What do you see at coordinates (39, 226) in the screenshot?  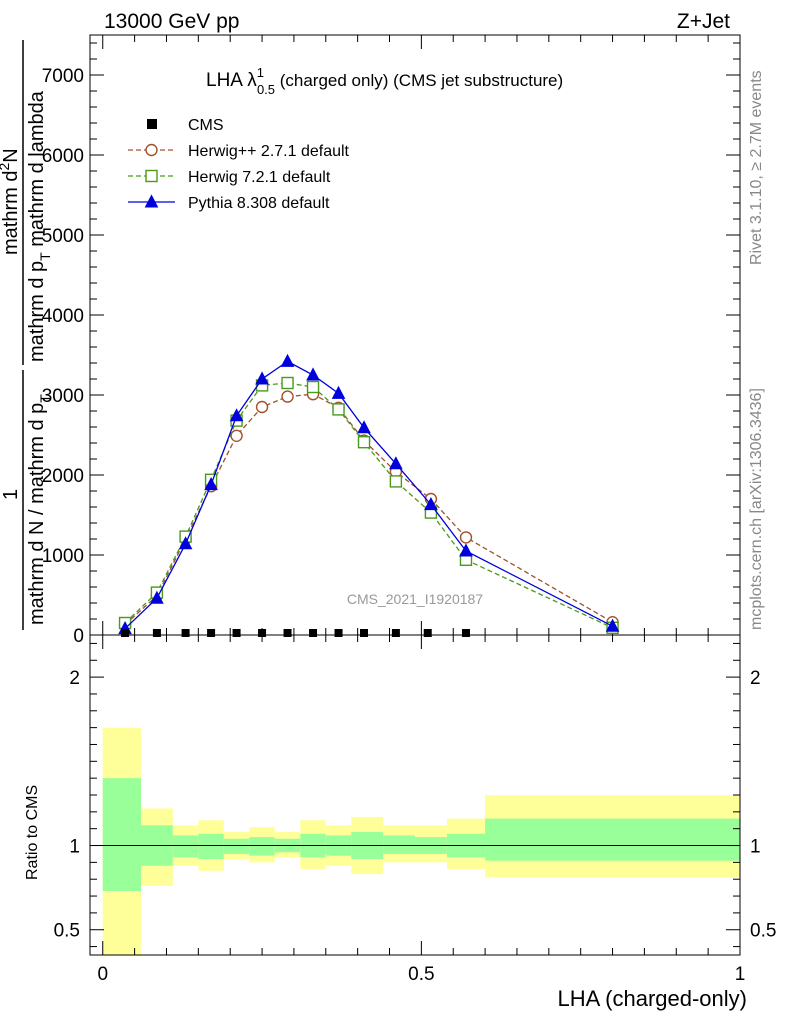 I see `ylabel-denominator: mathrm d pT mathrm d lambda` at bounding box center [39, 226].